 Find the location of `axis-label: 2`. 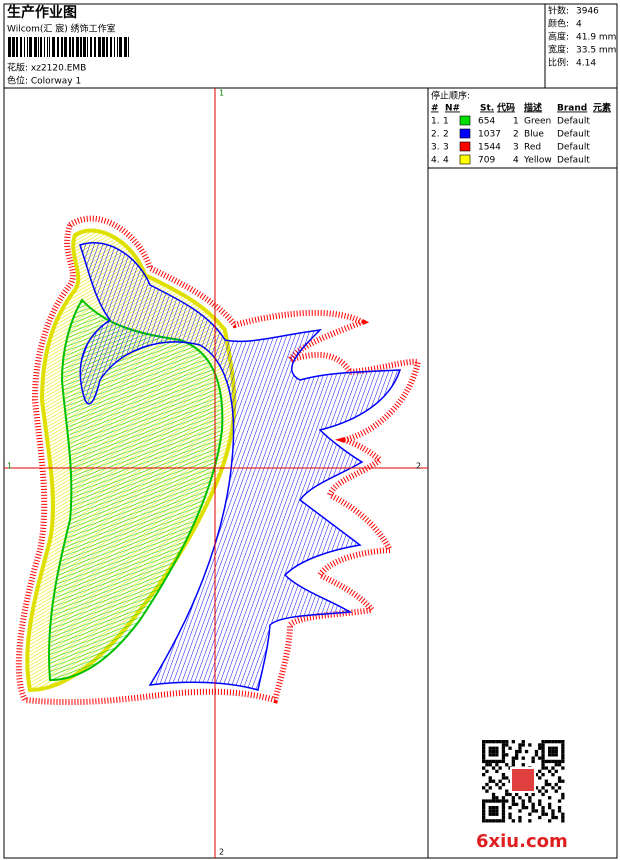

axis-label: 2 is located at coordinates (418, 466).